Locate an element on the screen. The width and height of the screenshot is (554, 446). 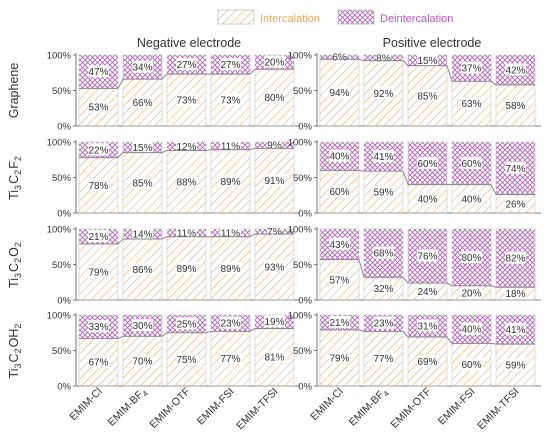
x-tick-label-negative: EMIM-BF4 is located at coordinates (128, 407).